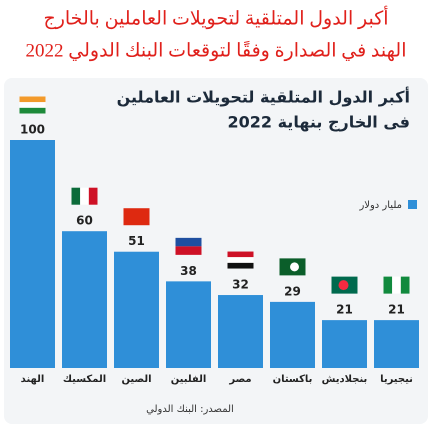  I want to click on value-label: 100, so click(32, 130).